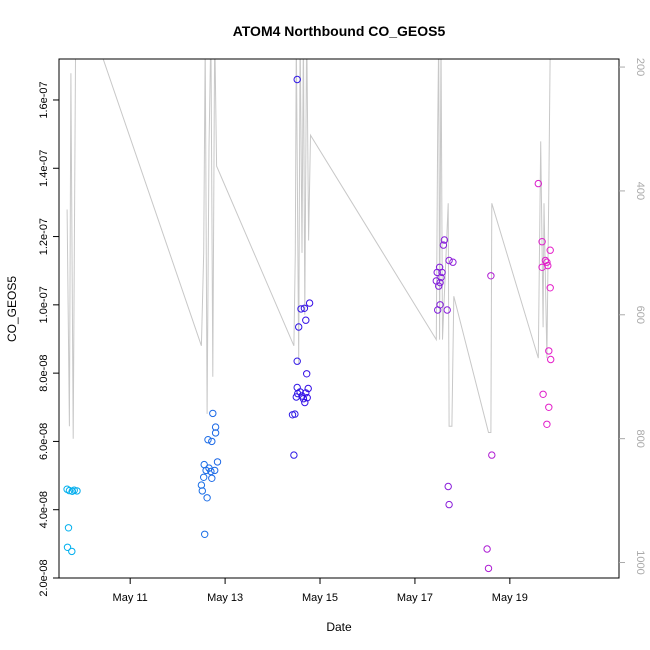 This screenshot has height=650, width=650. Describe the element at coordinates (44, 99) in the screenshot. I see `y-tick-label: 1.6e-07` at that location.